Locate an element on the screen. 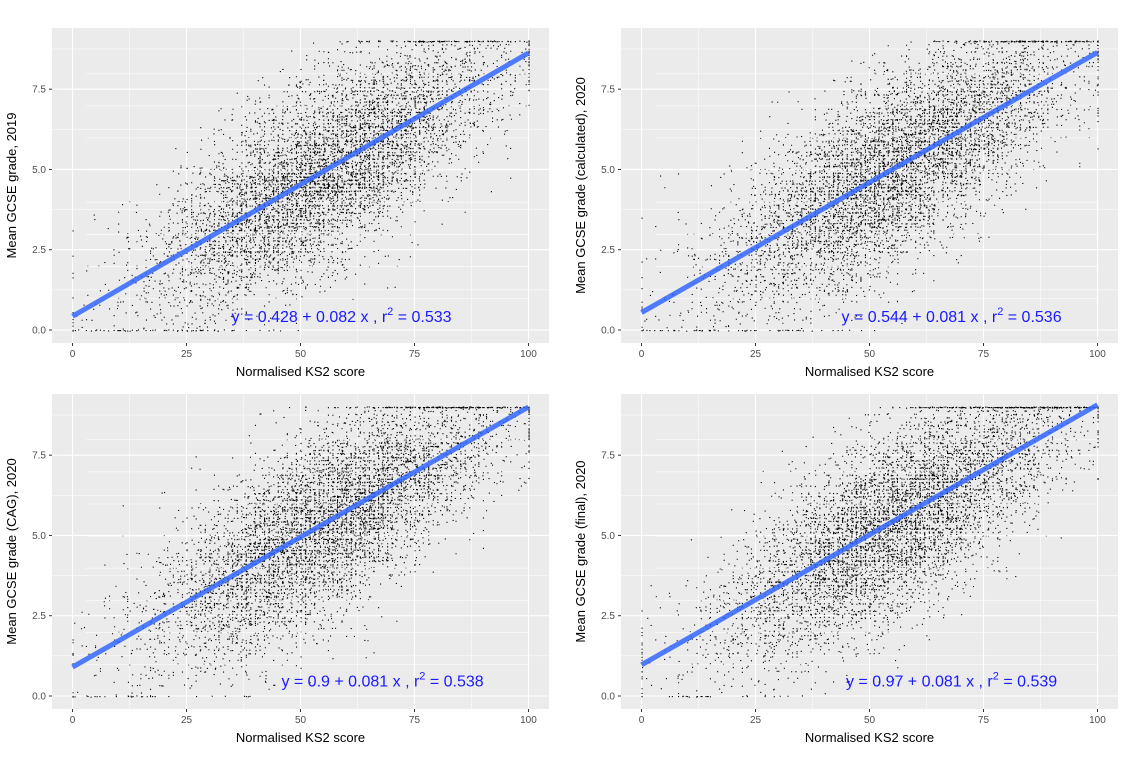 The image size is (1123, 758). regression-annotation: y = 0.544 + 0.081 x , r2 = 0.536 is located at coordinates (952, 316).